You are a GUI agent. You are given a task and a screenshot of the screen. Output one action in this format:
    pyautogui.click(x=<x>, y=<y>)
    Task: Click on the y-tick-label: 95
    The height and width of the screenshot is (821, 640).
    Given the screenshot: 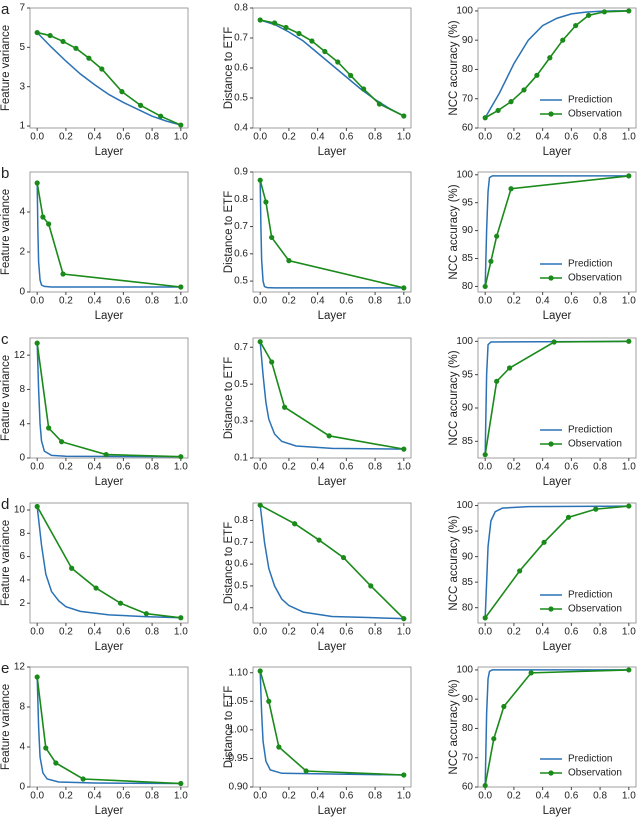 What is the action you would take?
    pyautogui.click(x=468, y=374)
    